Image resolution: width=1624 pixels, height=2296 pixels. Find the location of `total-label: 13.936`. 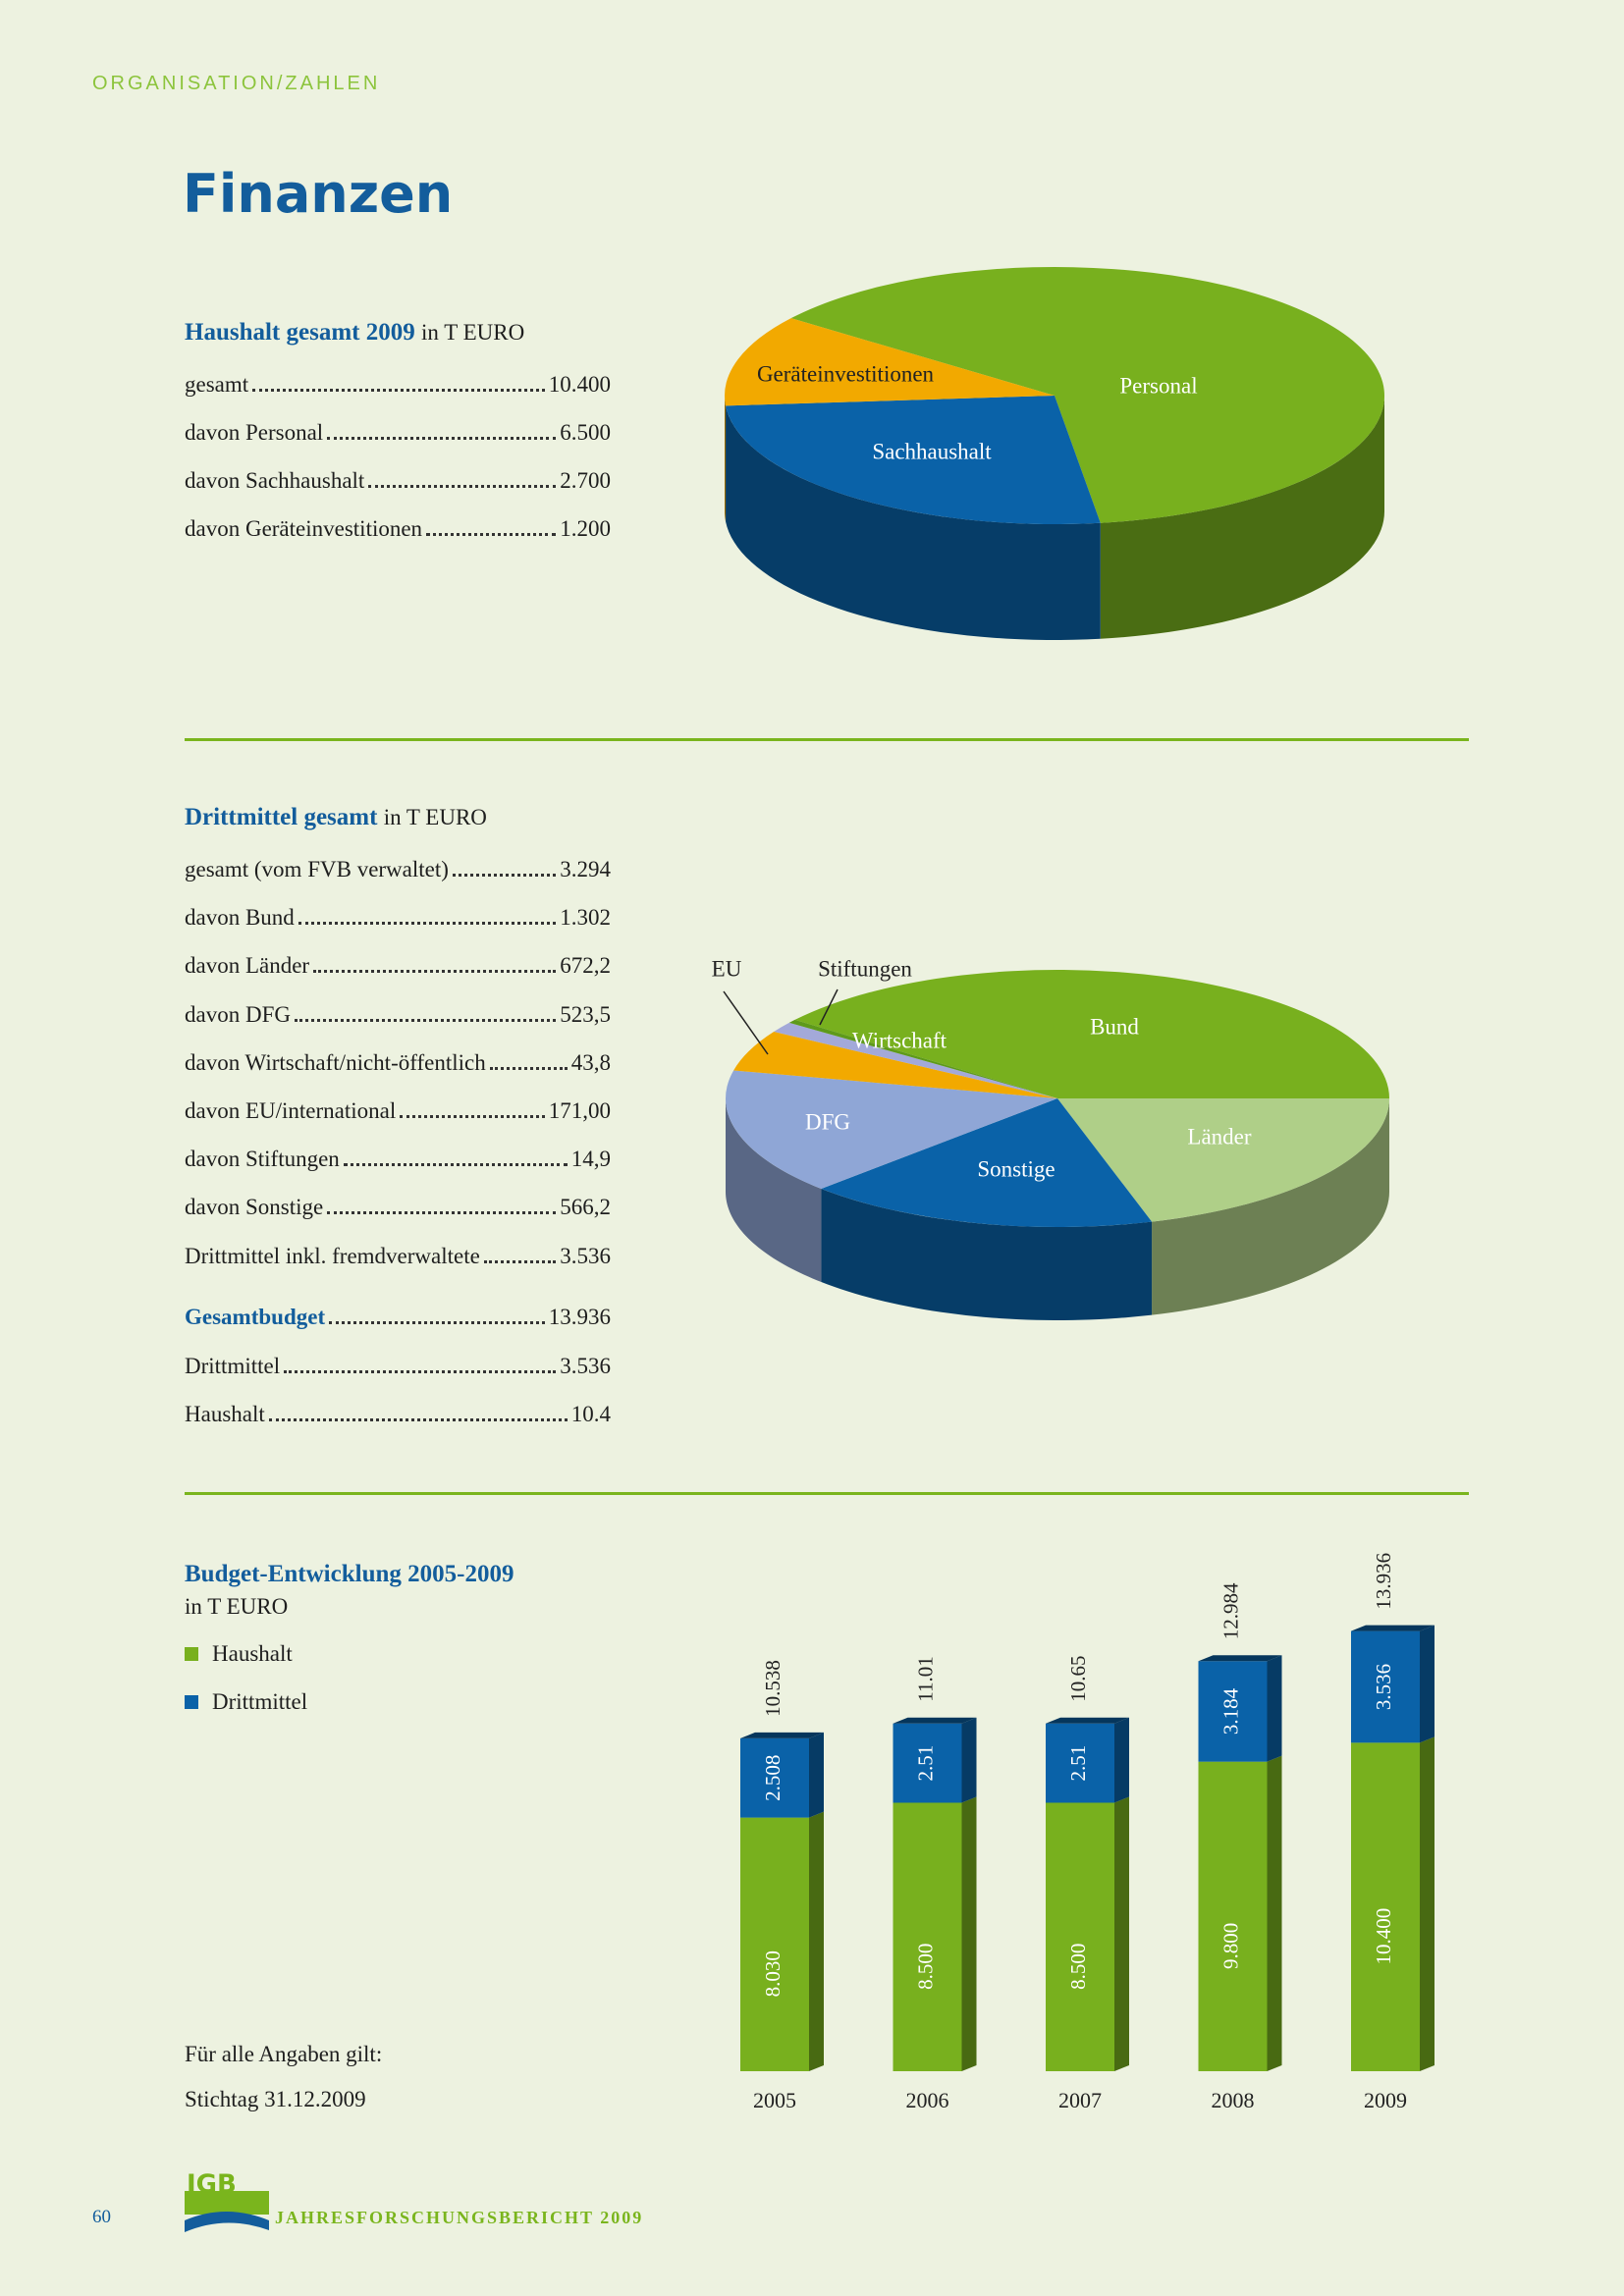

total-label: 13.936 is located at coordinates (1383, 1582).